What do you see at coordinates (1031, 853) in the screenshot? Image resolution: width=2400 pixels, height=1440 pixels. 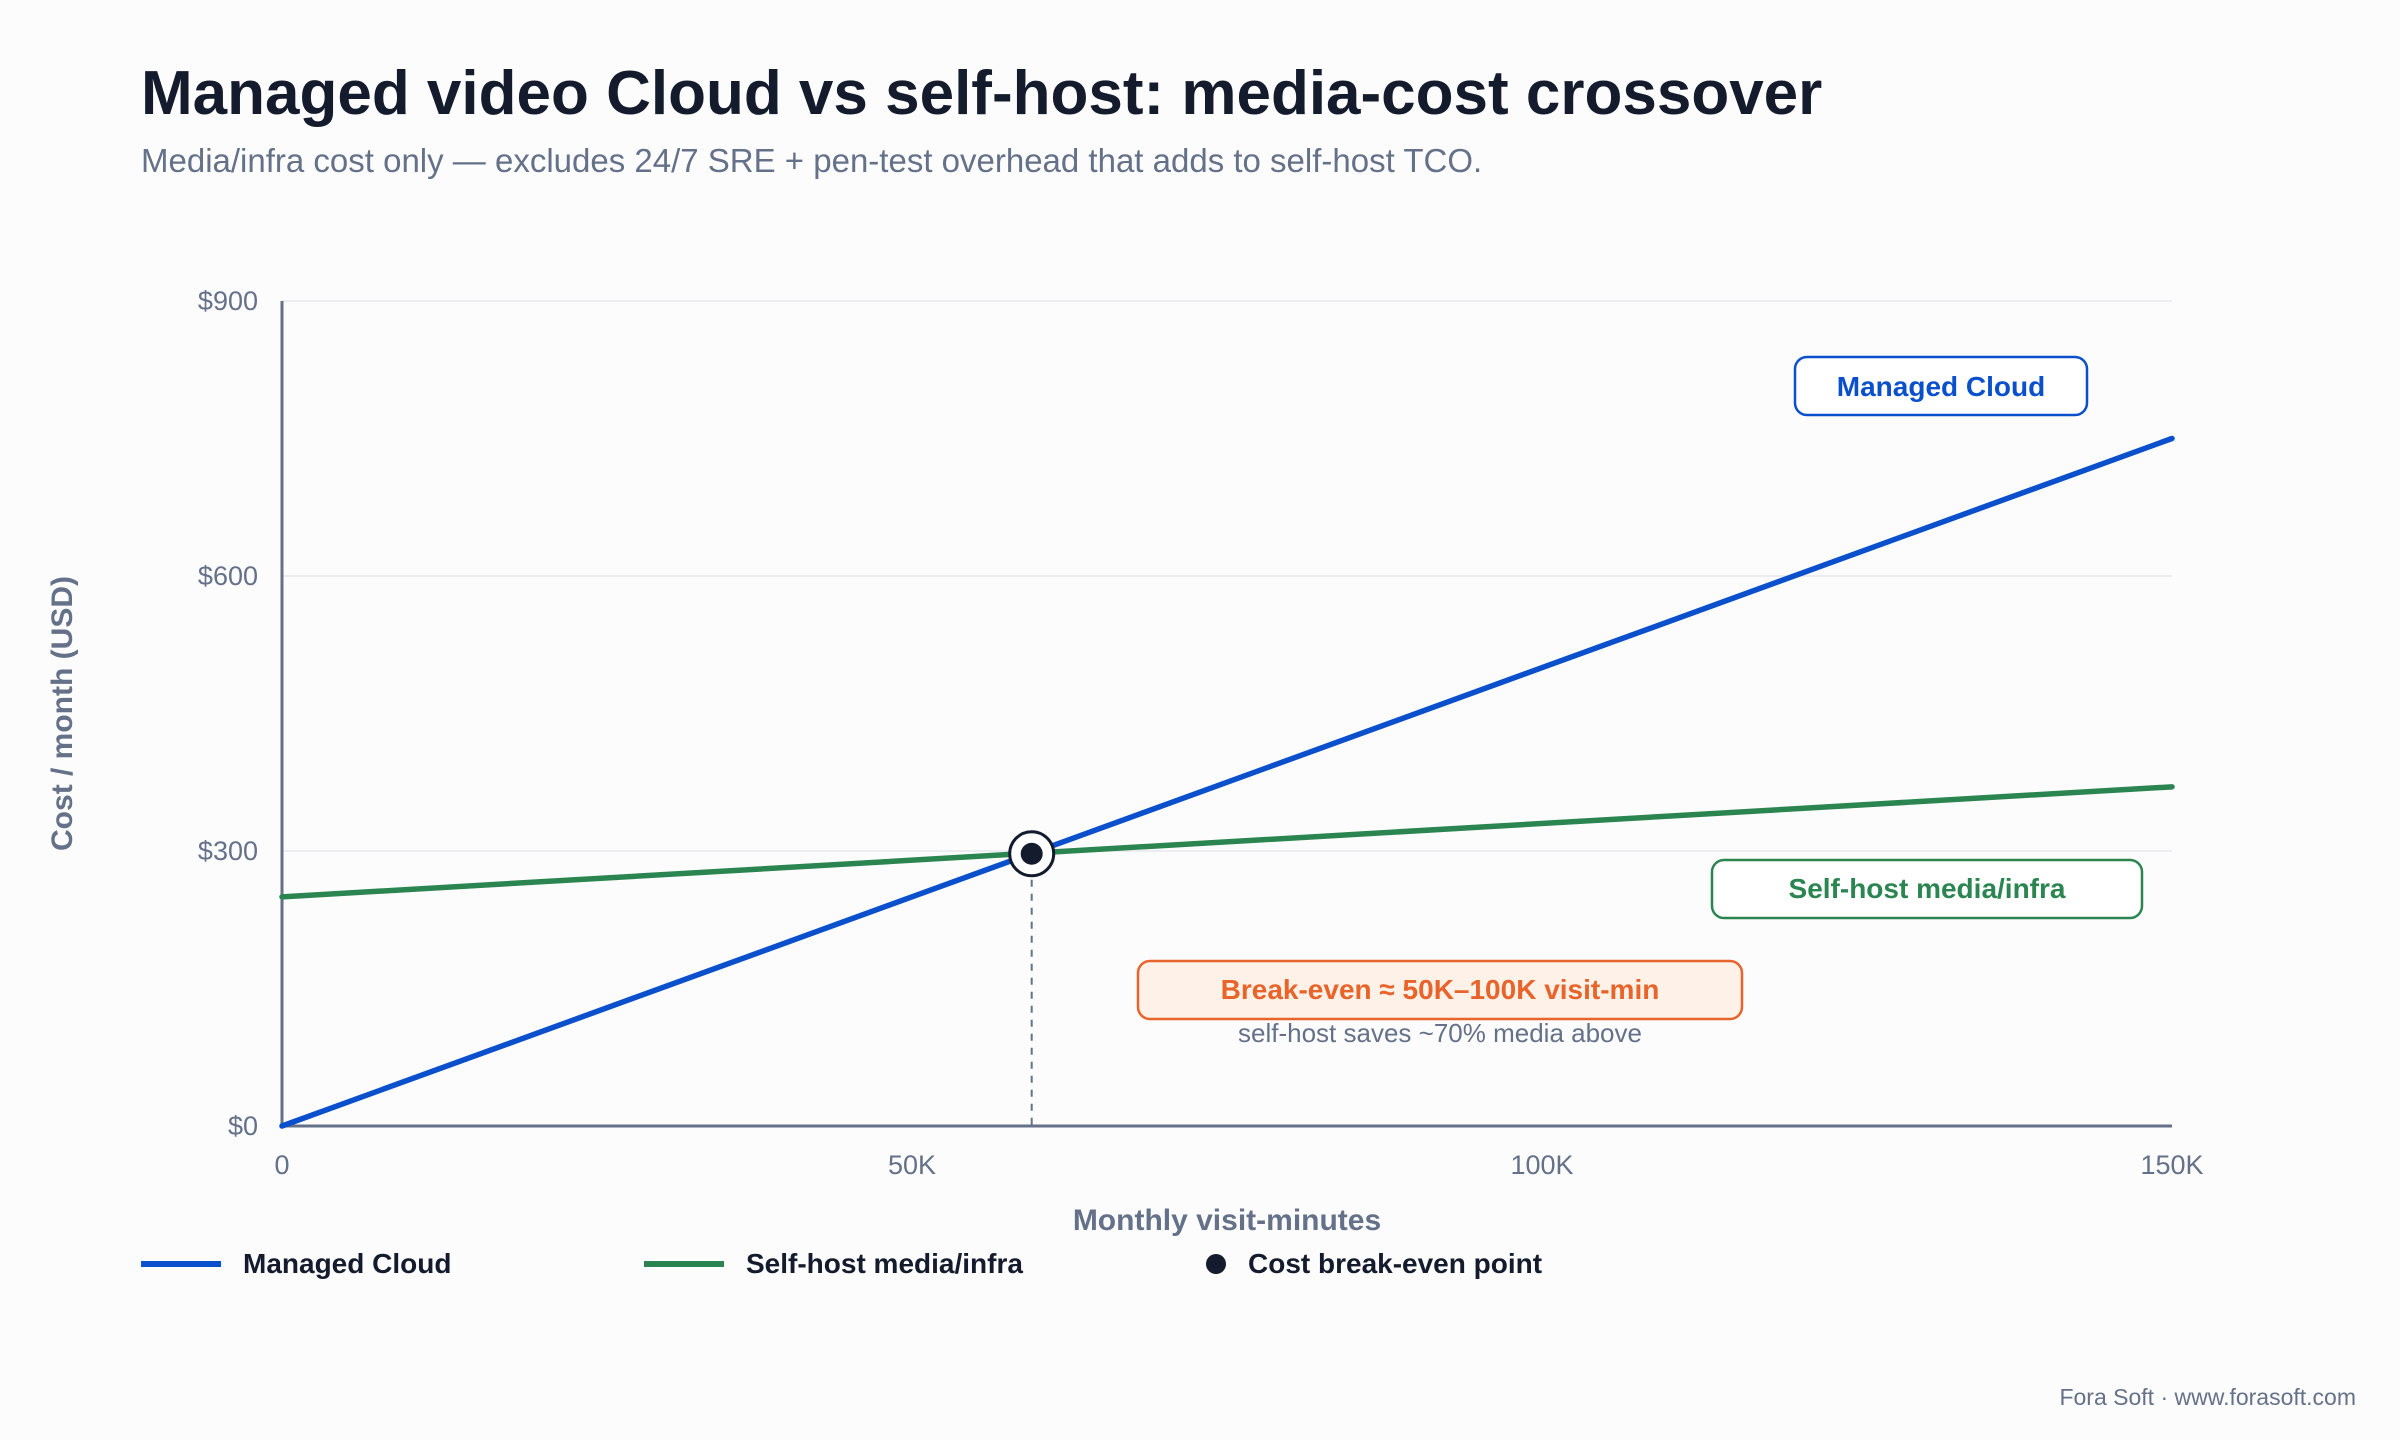 I see `breakeven-point` at bounding box center [1031, 853].